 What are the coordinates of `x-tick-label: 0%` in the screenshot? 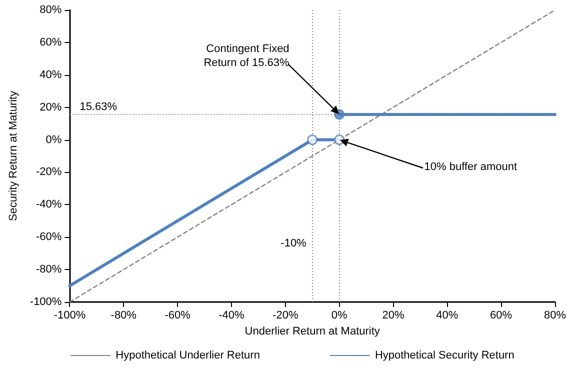 It's located at (339, 316).